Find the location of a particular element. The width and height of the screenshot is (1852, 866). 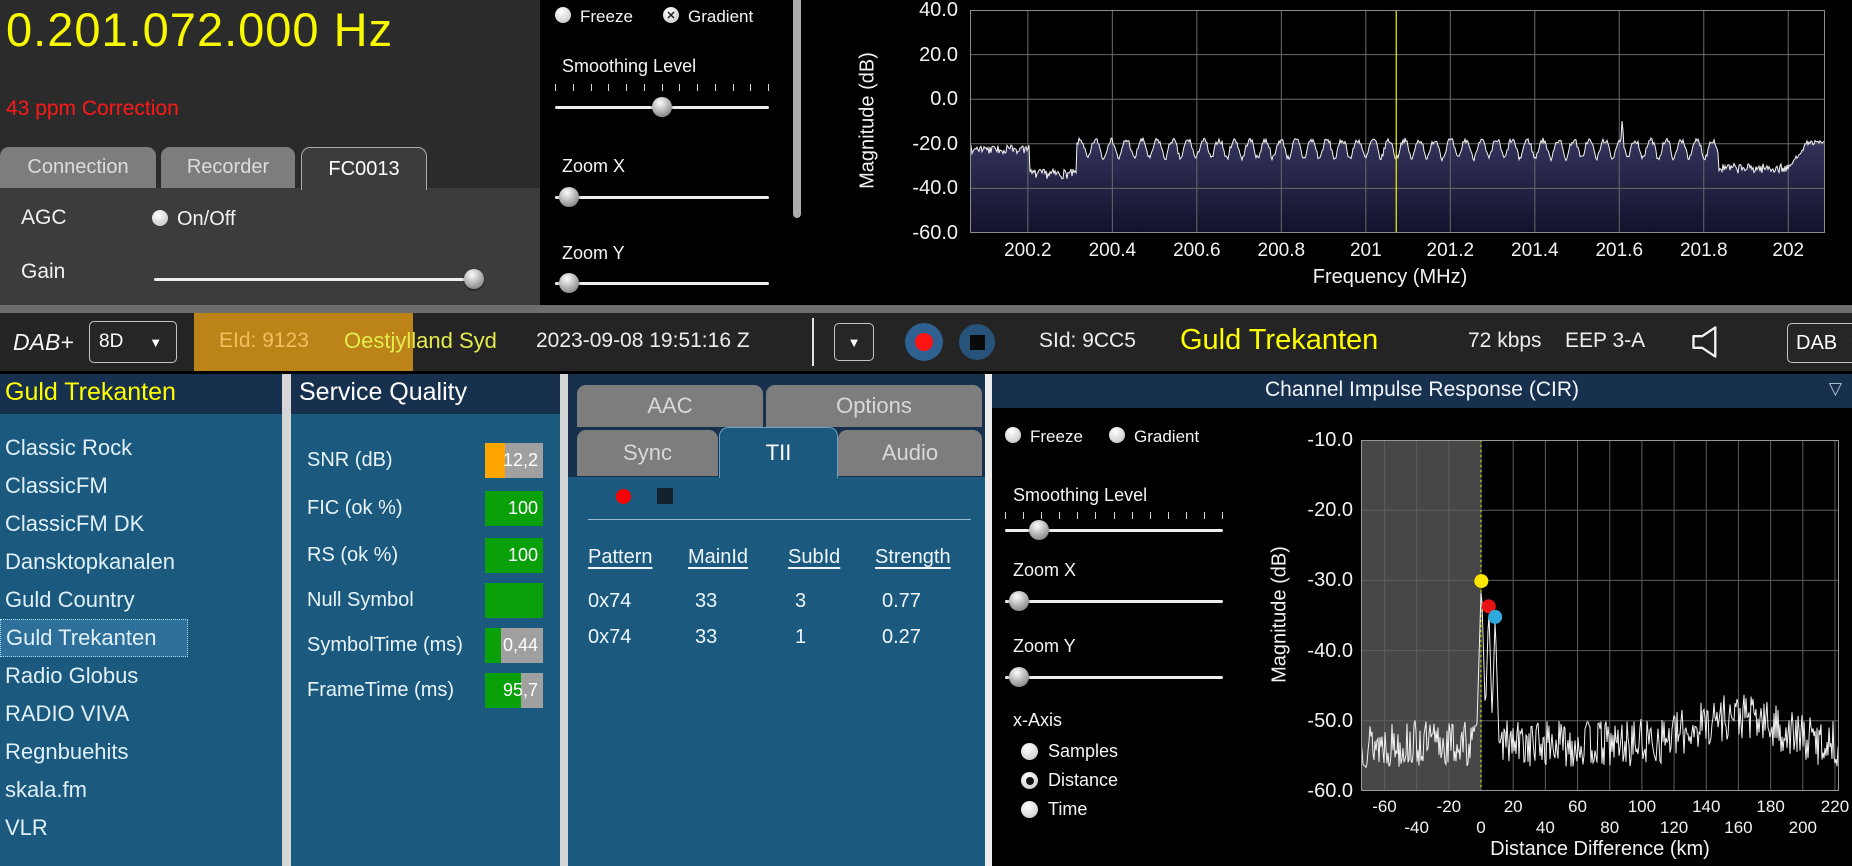

service-quality-scrollbar is located at coordinates (564, 620).